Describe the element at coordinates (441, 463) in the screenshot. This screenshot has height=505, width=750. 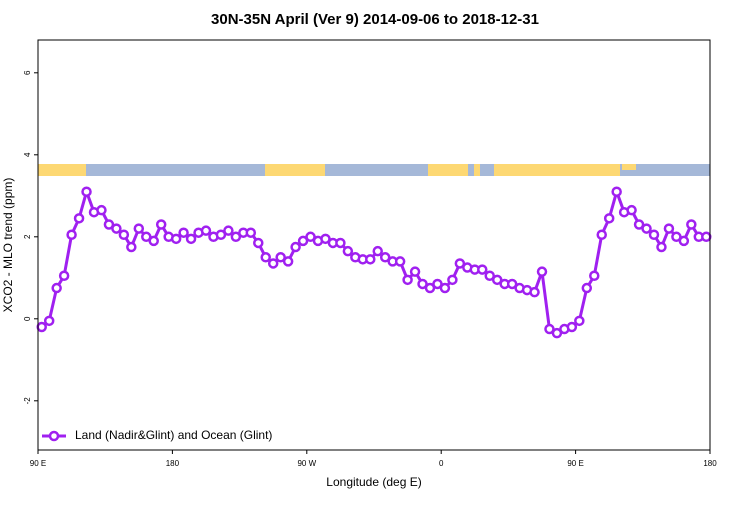
I see `x-tick-label: 0` at that location.